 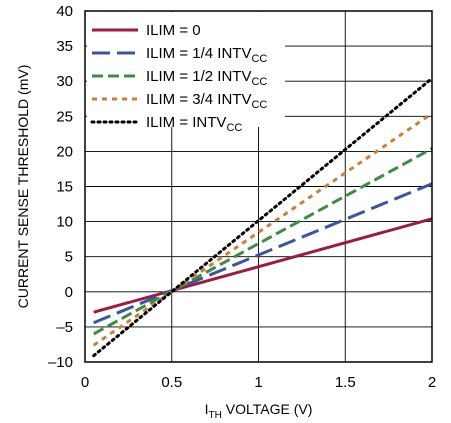 I want to click on legend-label-main: ILIM = 0, so click(x=173, y=30).